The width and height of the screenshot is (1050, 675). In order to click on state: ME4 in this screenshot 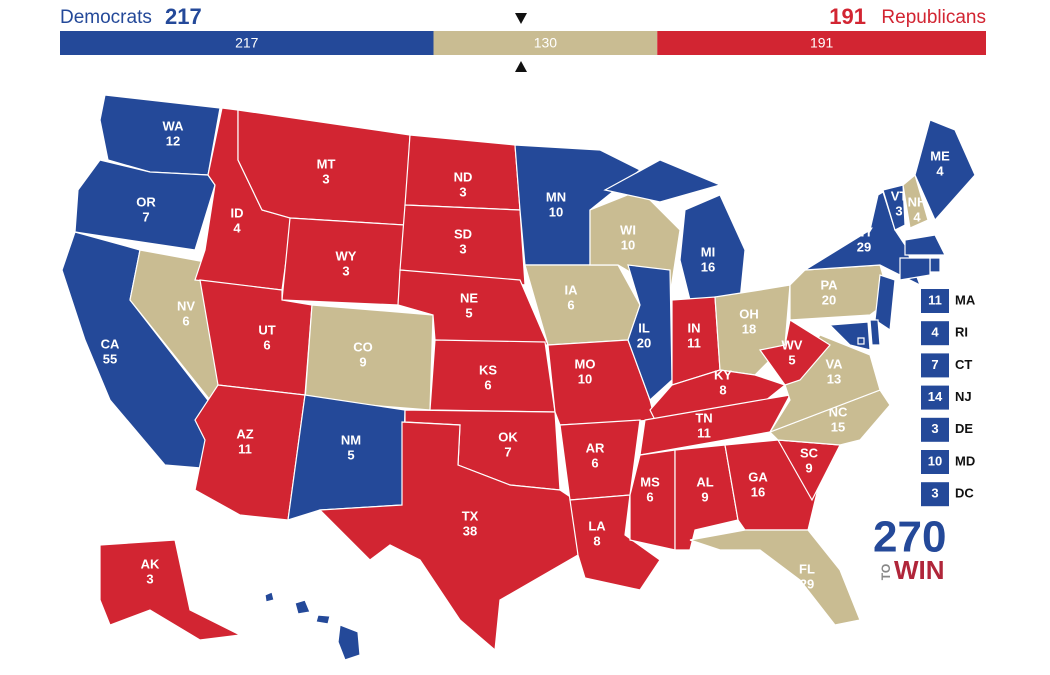, I will do `click(945, 170)`.